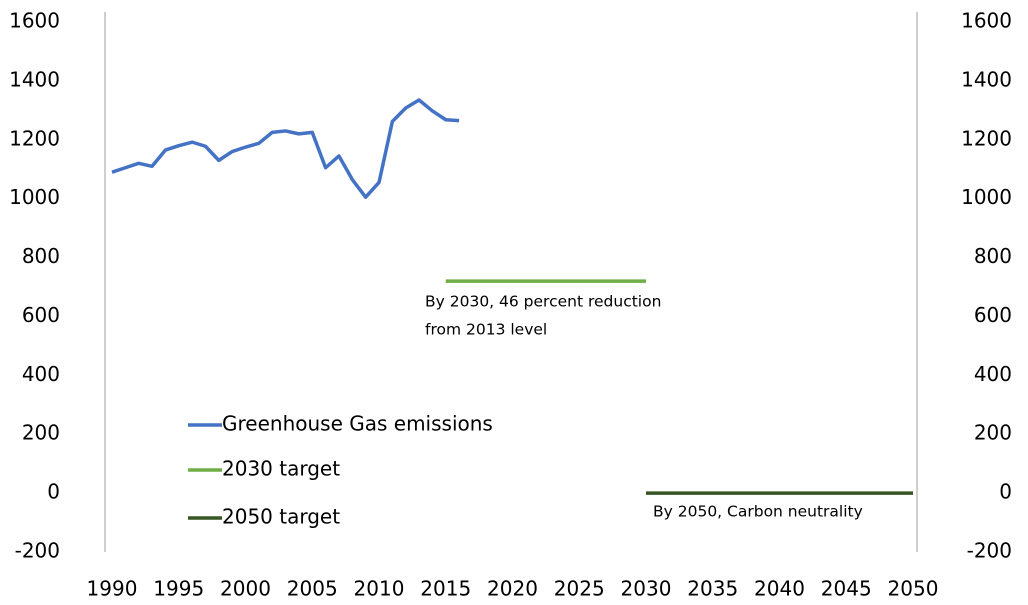  I want to click on annotation: By 2030, 46 percent reduction, so click(543, 302).